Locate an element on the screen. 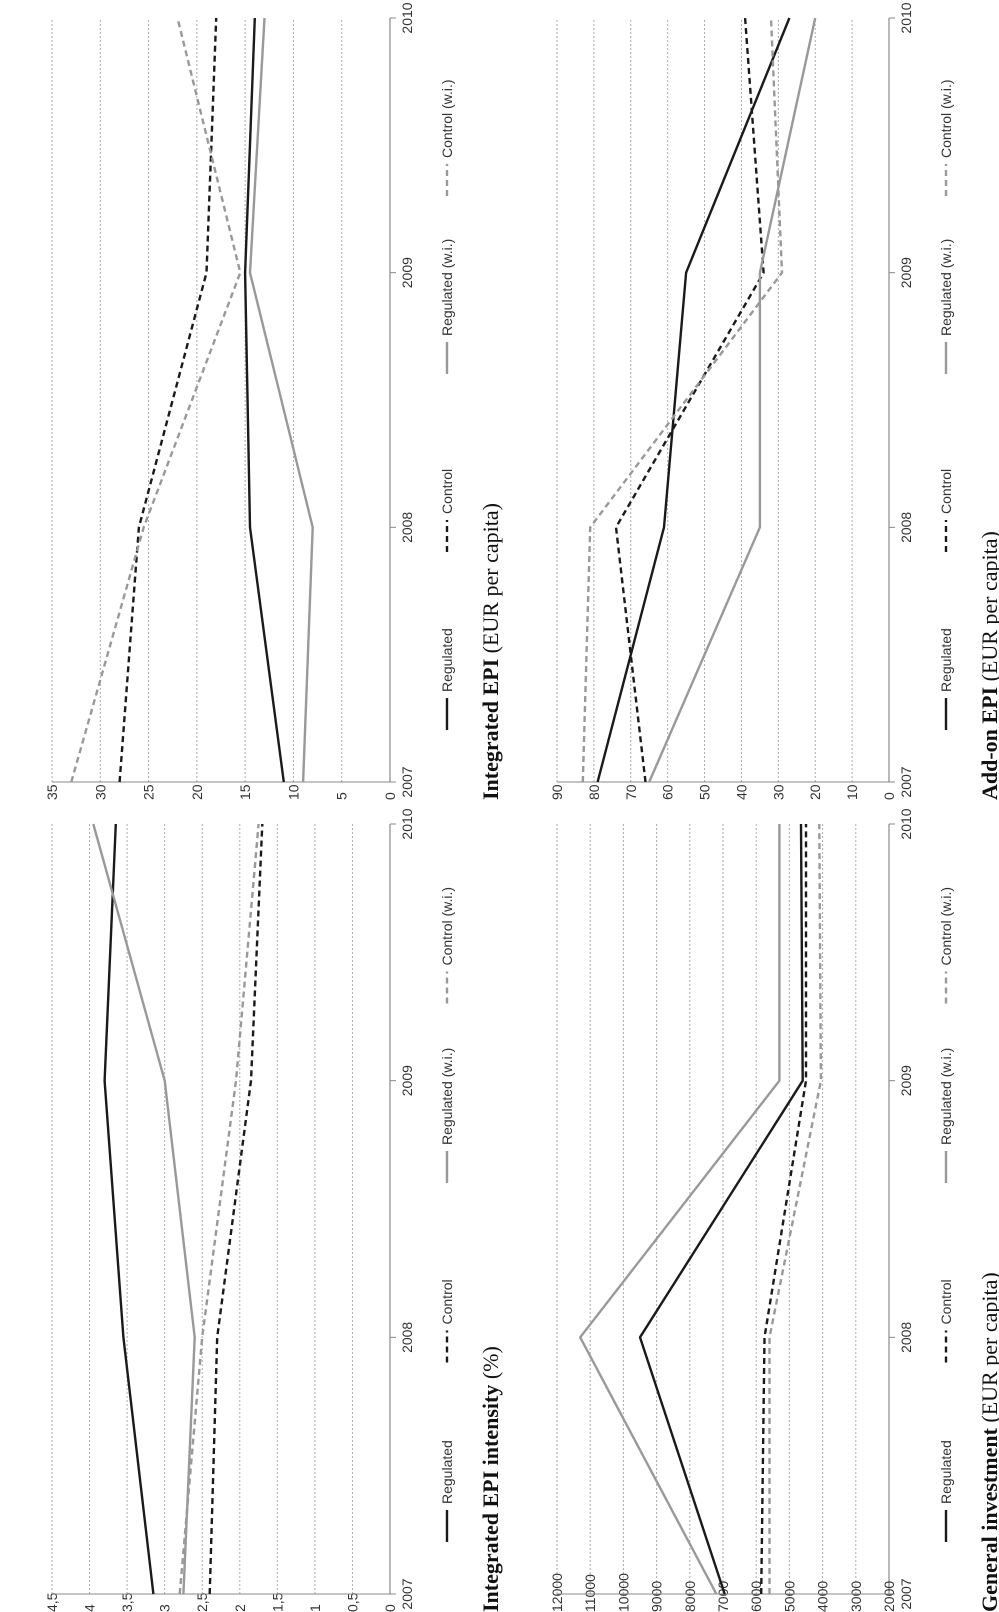 Image resolution: width=999 pixels, height=1612 pixels. chart-title-rest: (%) is located at coordinates (490, 1365).